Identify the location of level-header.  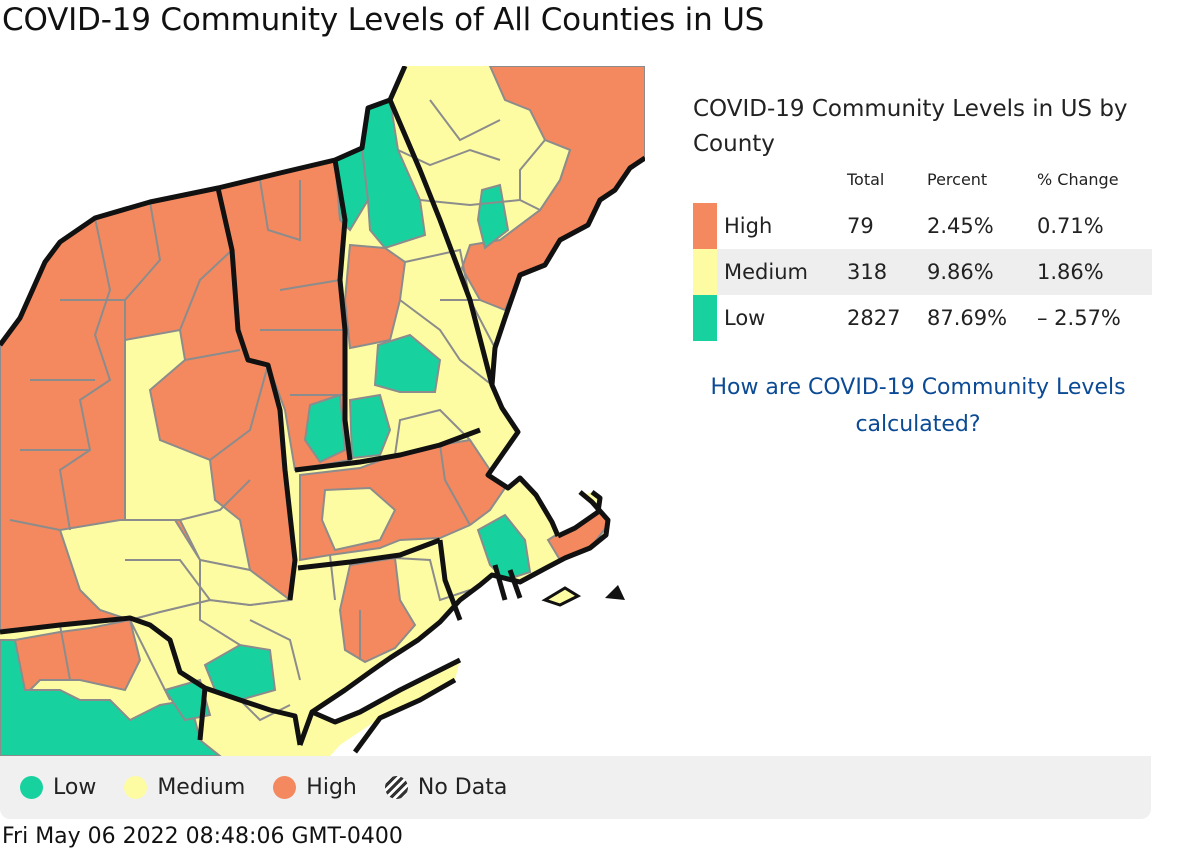
(785, 184).